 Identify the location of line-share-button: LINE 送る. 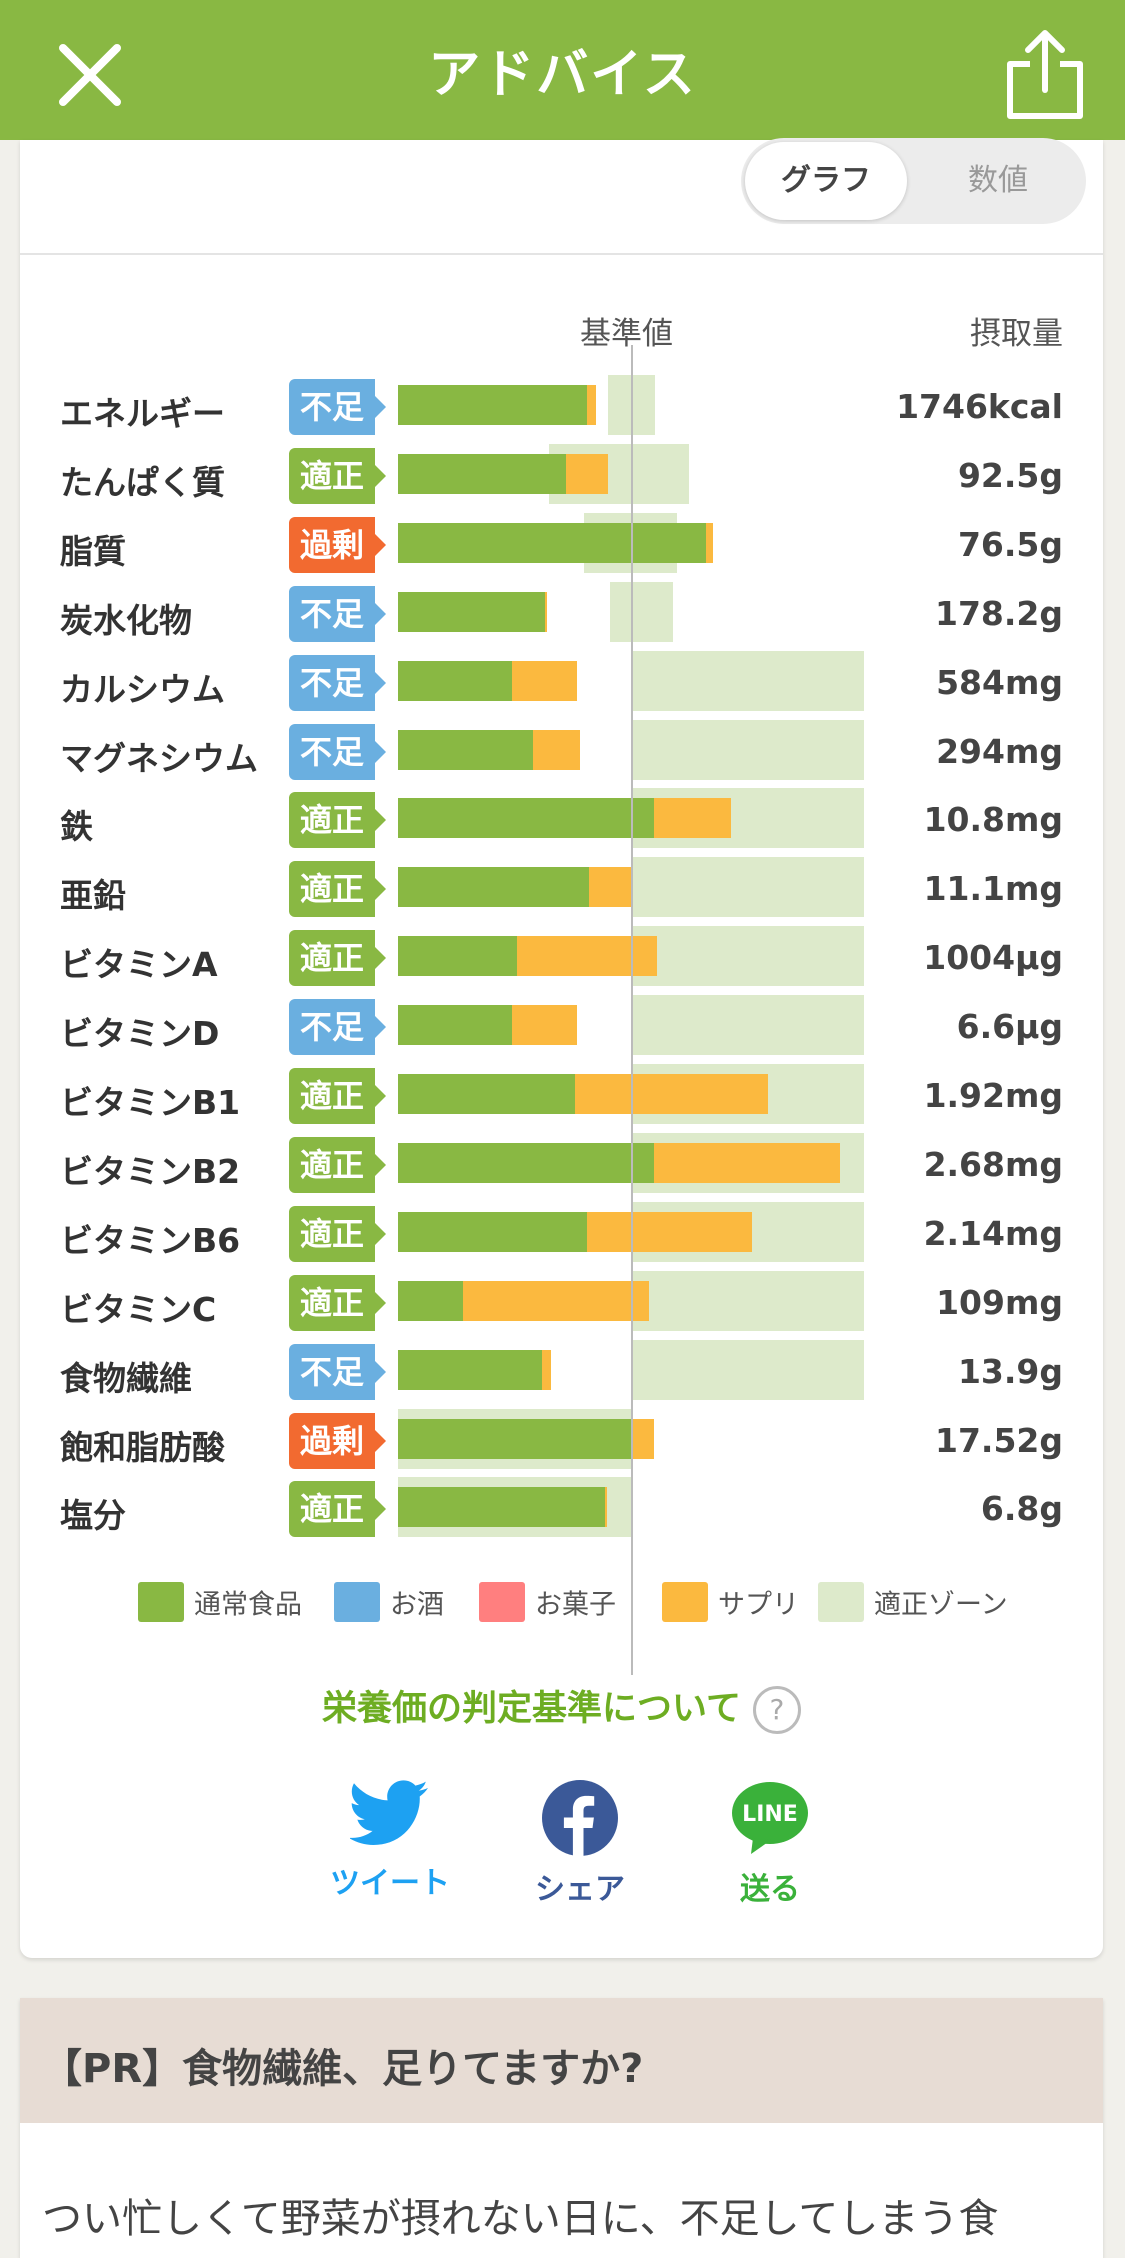
(770, 1844).